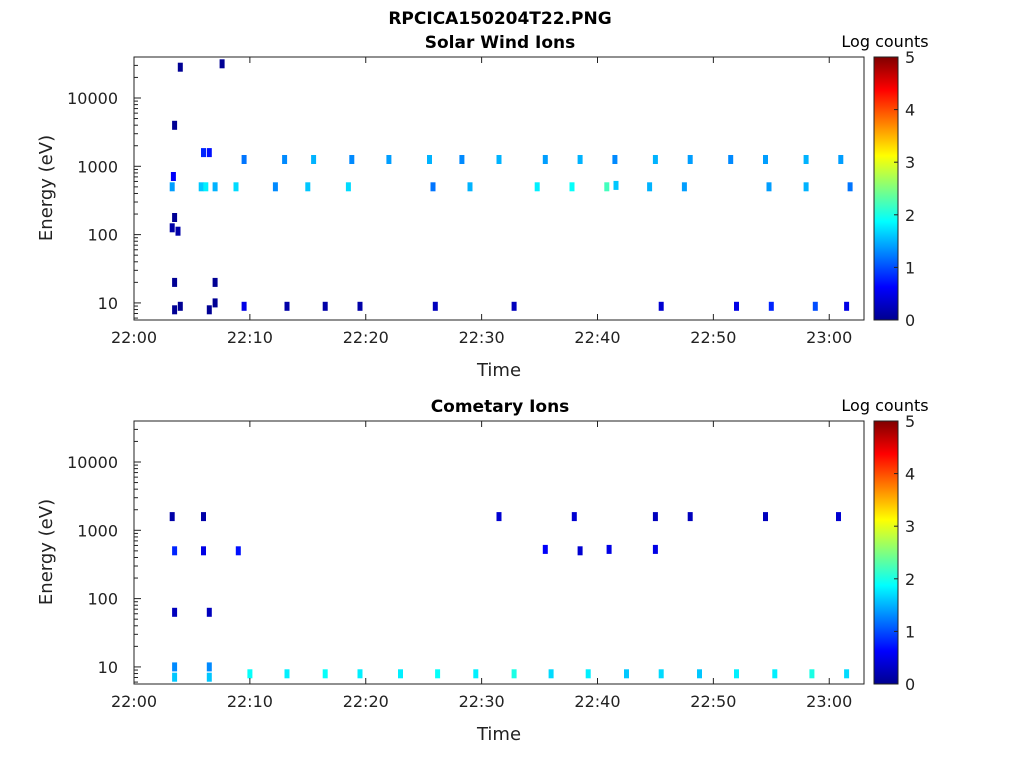  I want to click on y-tick-label: 10000, so click(92, 98).